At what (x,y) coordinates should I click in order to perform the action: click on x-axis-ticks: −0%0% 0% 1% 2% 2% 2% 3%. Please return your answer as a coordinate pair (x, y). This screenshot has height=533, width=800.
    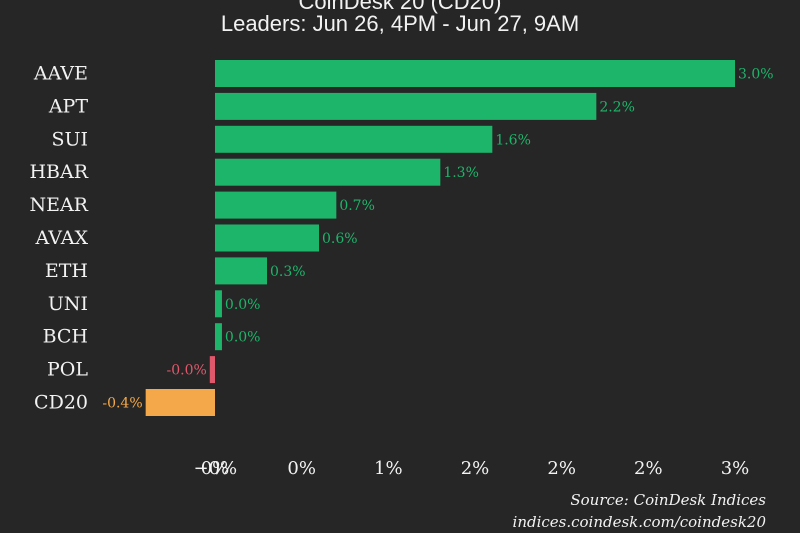
    Looking at the image, I should click on (472, 468).